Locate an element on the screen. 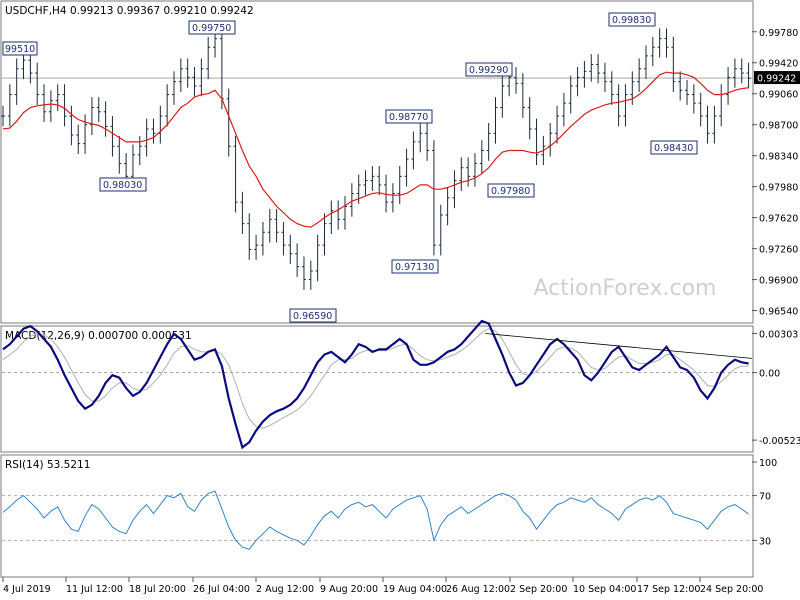  price-annotation-label: 0.98430 is located at coordinates (673, 148).